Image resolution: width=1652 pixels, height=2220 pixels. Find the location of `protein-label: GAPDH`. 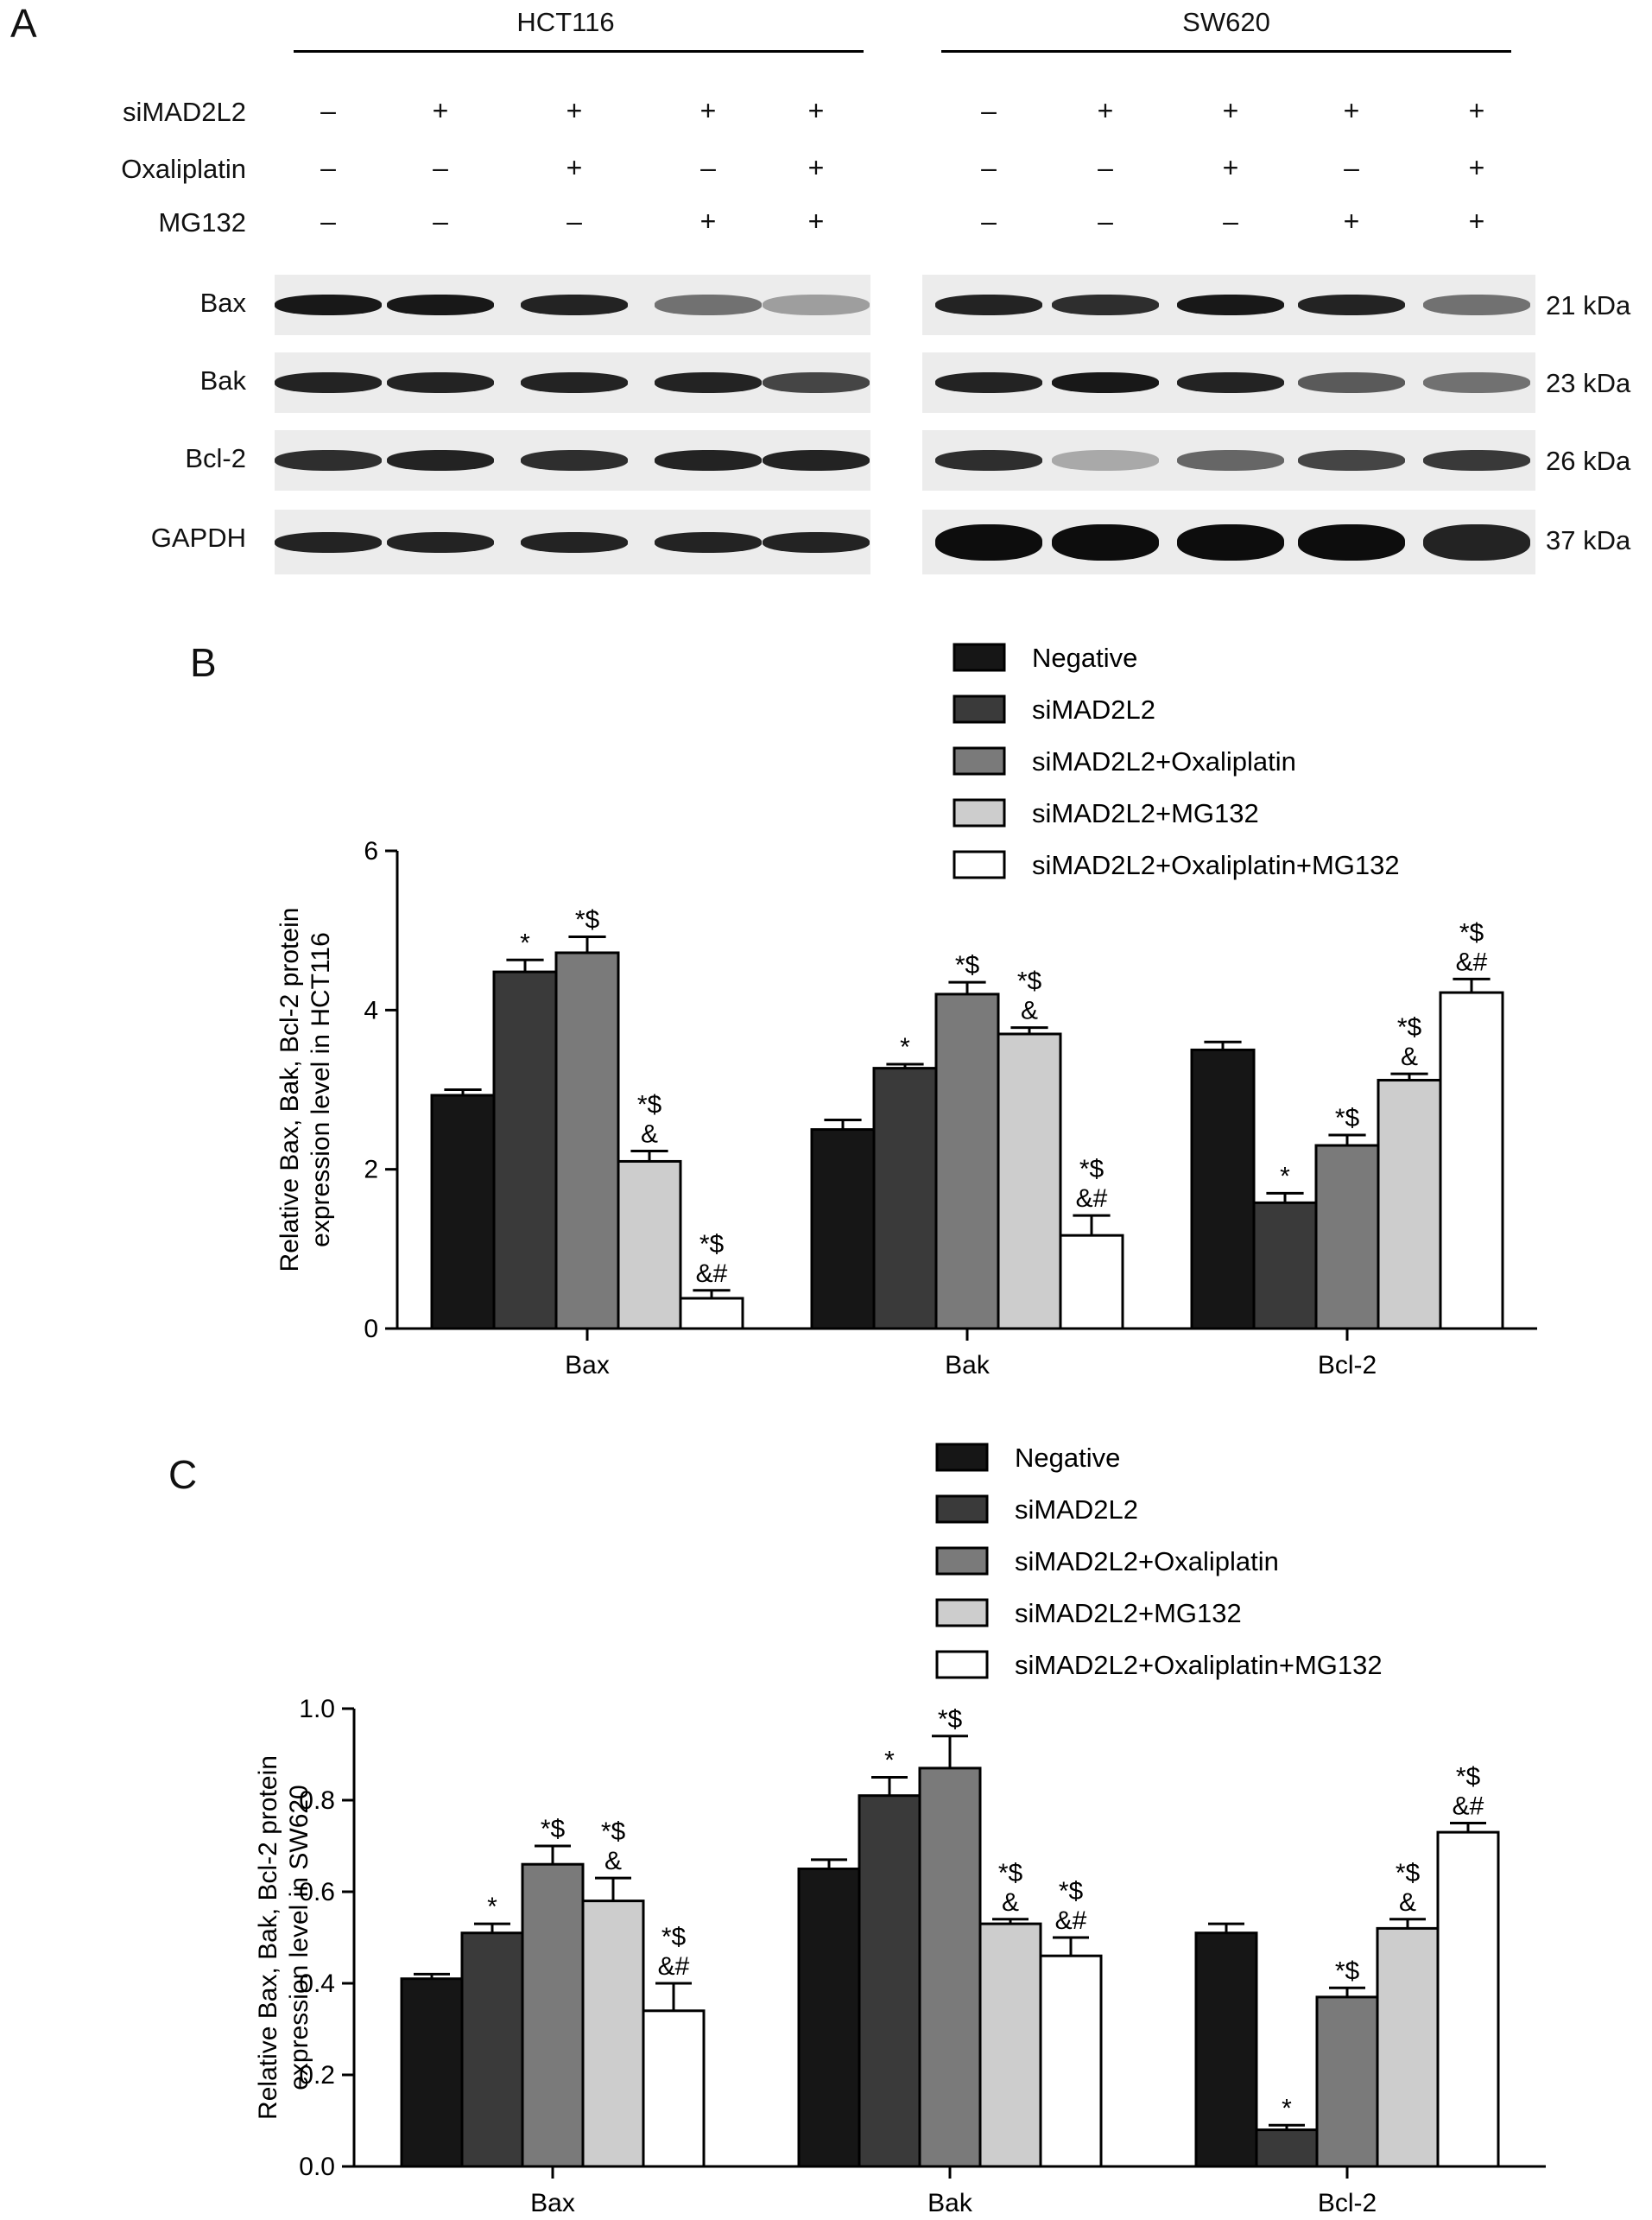

protein-label: GAPDH is located at coordinates (198, 538).